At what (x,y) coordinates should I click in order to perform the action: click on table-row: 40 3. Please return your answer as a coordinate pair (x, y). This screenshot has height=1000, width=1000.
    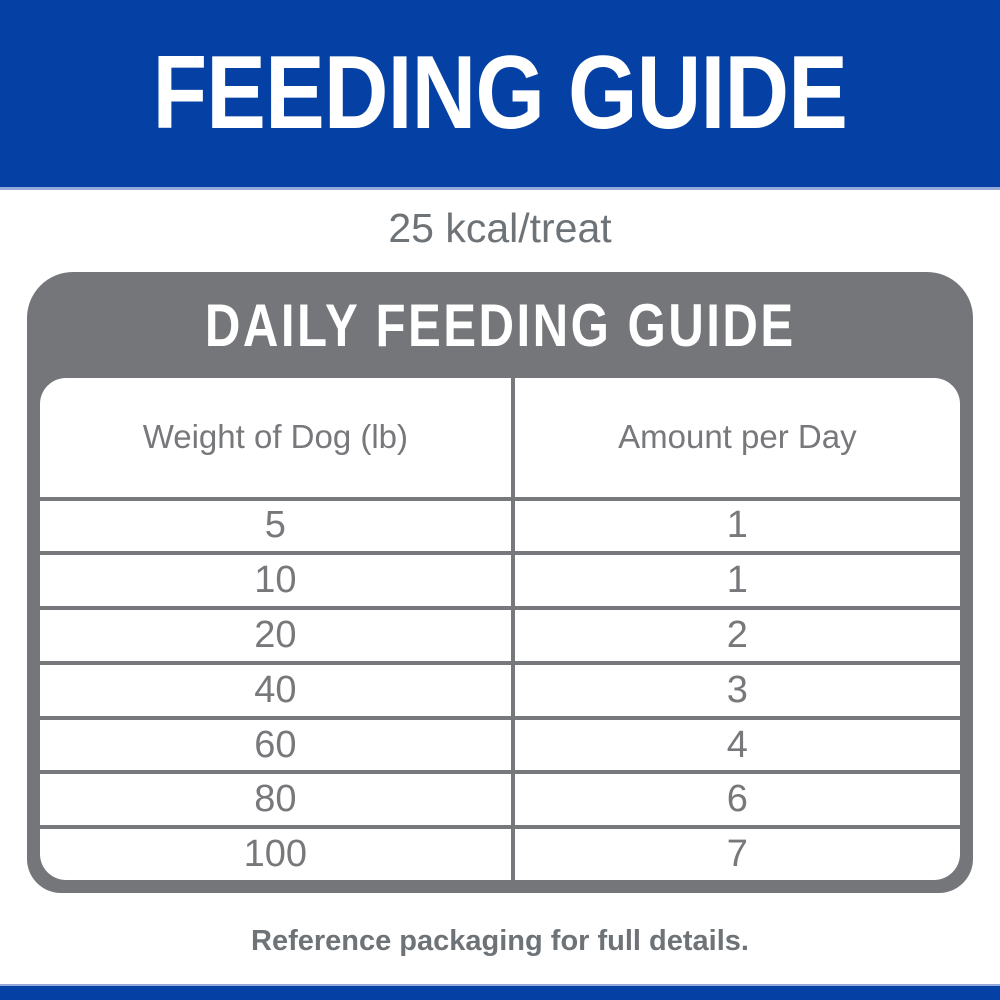
    Looking at the image, I should click on (500, 688).